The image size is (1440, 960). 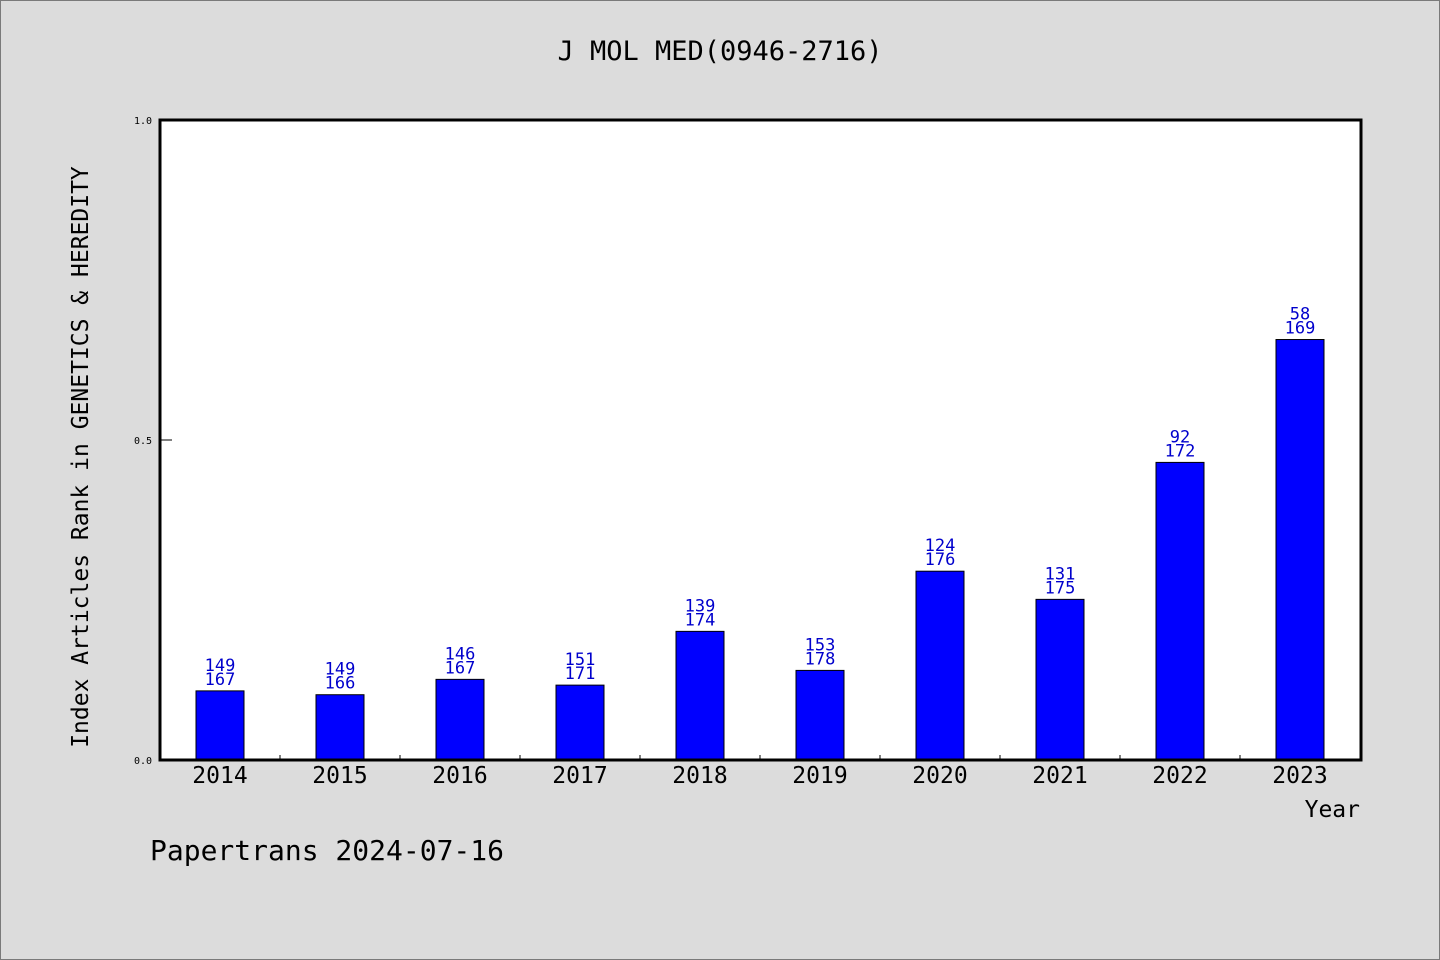 What do you see at coordinates (1180, 437) in the screenshot?
I see `bar-rank-label: 92` at bounding box center [1180, 437].